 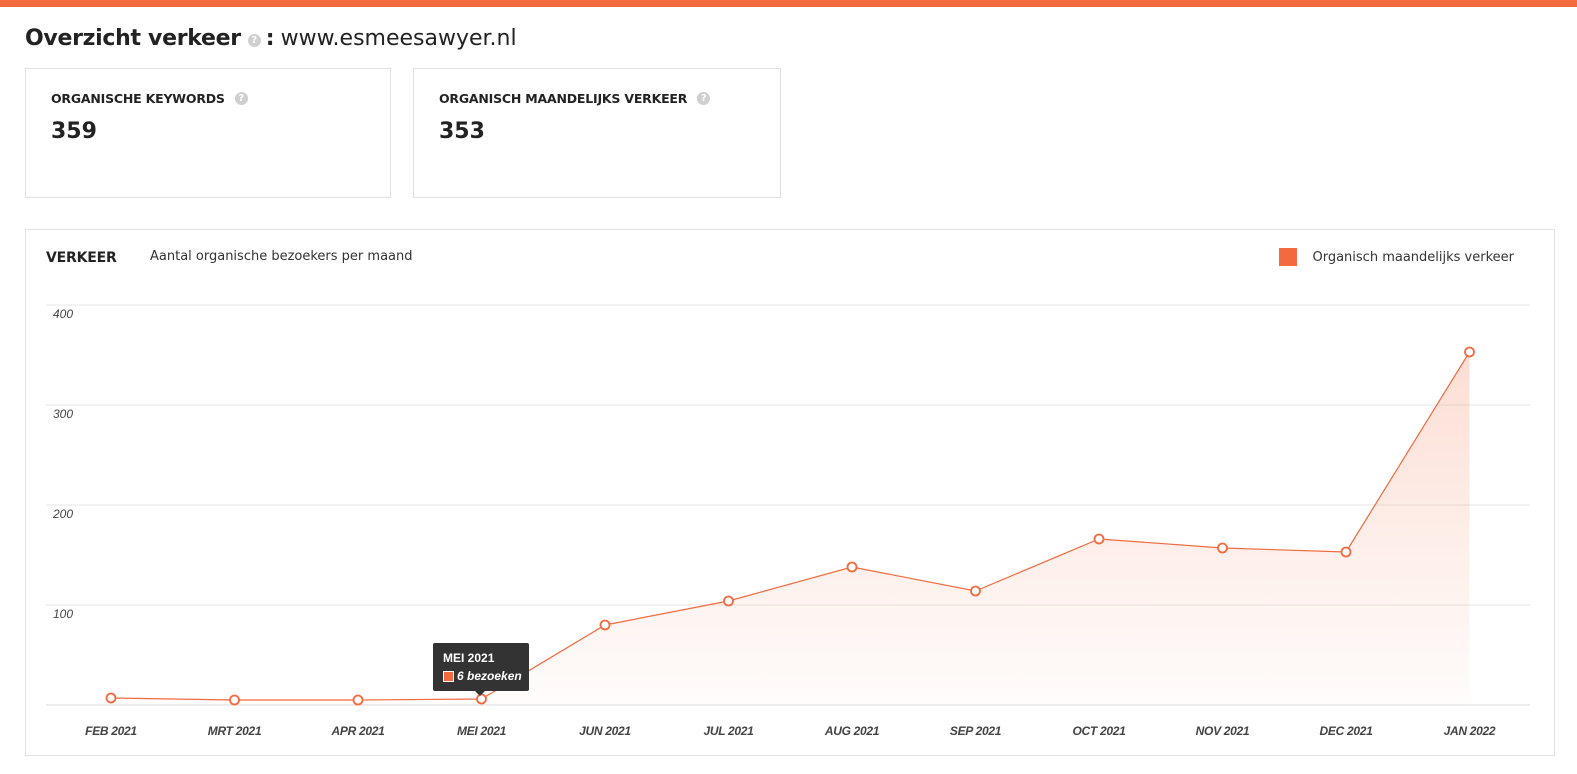 I want to click on legend-label: Organisch maandelijks verkeer, so click(x=1413, y=257).